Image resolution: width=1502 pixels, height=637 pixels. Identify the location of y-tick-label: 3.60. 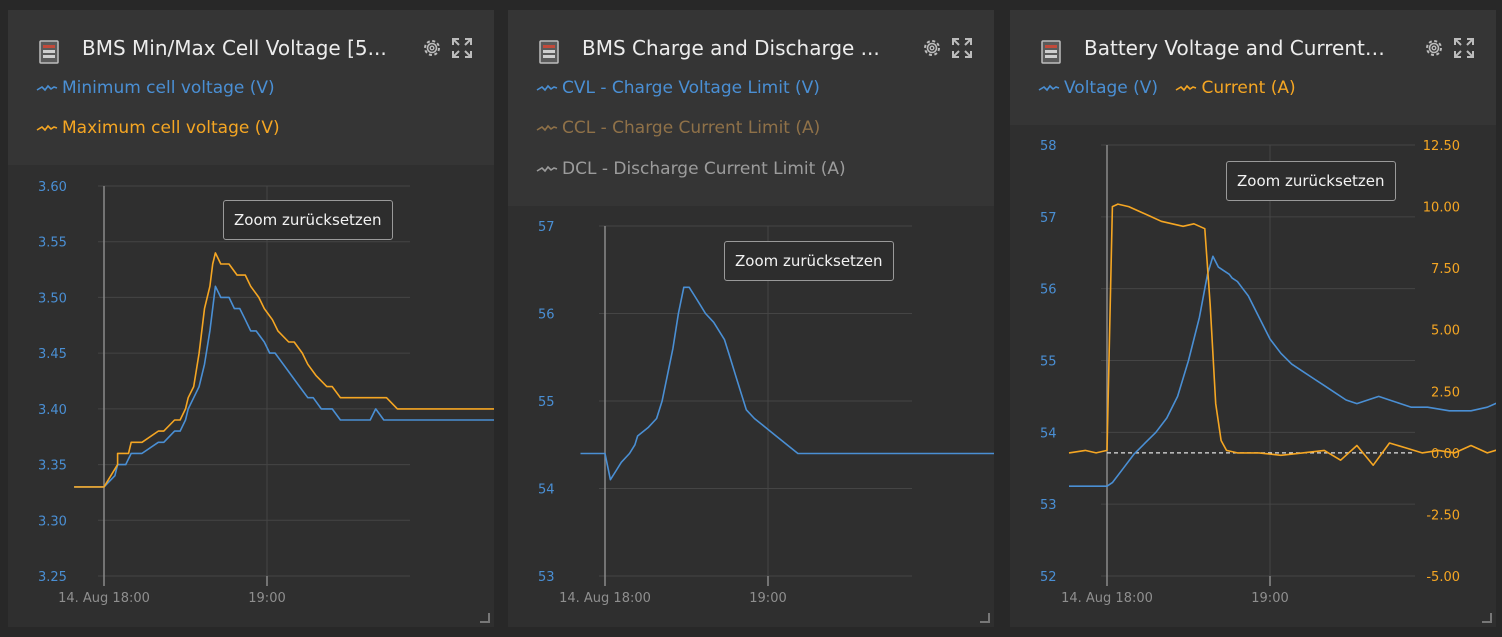
(52, 187).